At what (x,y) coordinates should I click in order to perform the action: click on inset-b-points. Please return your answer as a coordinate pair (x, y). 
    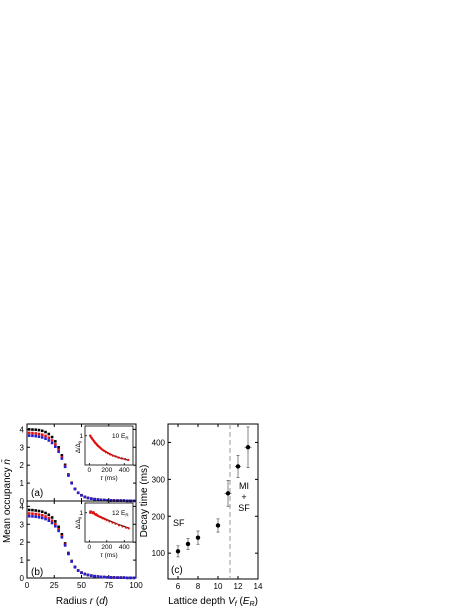
    Looking at the image, I should click on (109, 520).